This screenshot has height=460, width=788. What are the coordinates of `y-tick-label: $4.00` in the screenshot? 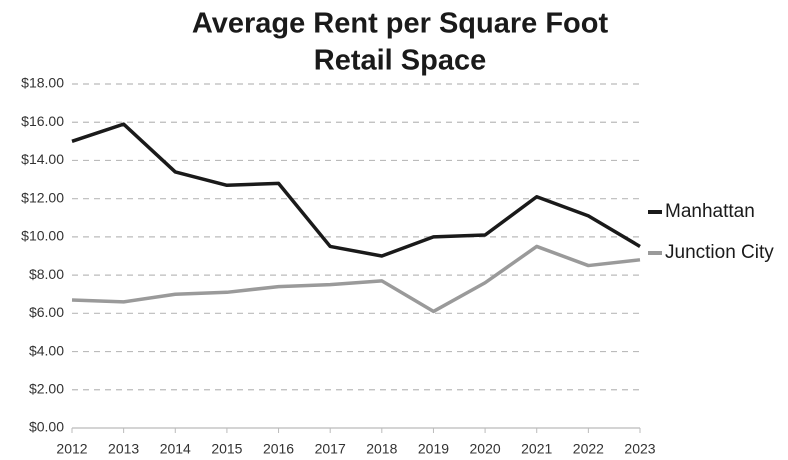 It's located at (46, 350).